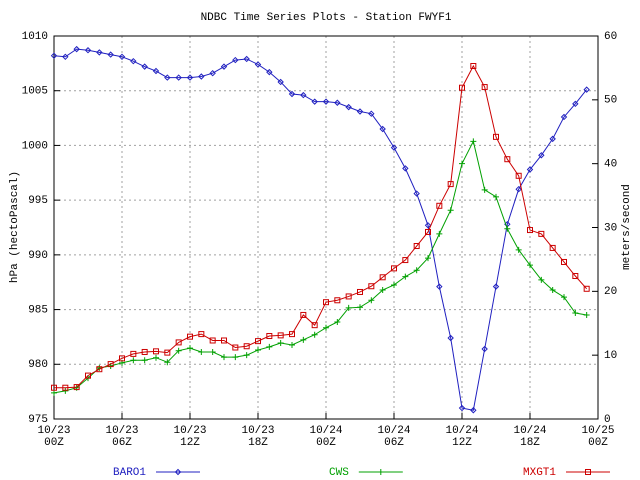  What do you see at coordinates (38, 310) in the screenshot?
I see `y-tick-label: 985` at bounding box center [38, 310].